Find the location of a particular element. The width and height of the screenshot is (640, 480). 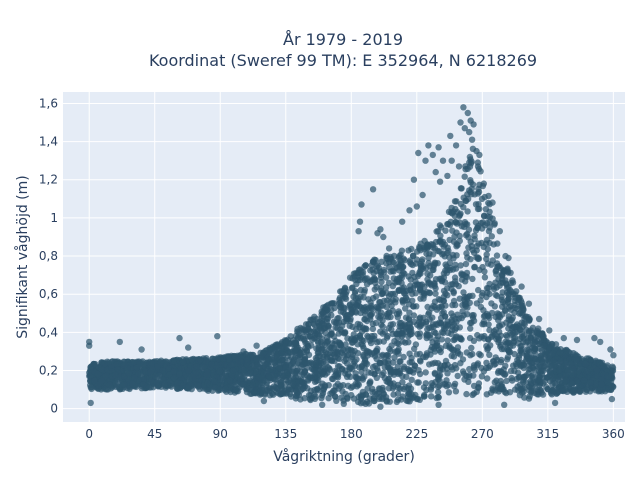

chart-title-line1: År 1979 - 2019 is located at coordinates (343, 39).